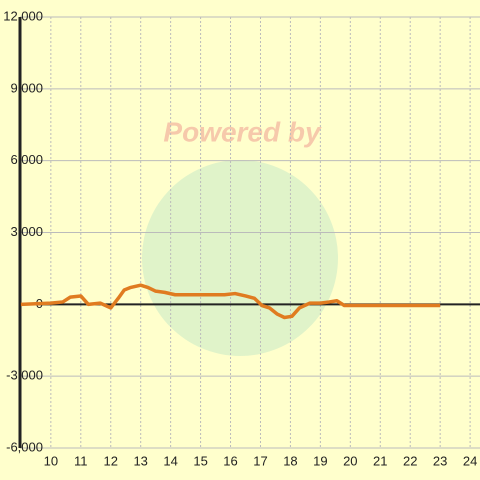 The image size is (480, 480). What do you see at coordinates (230, 301) in the screenshot?
I see `data-line` at bounding box center [230, 301].